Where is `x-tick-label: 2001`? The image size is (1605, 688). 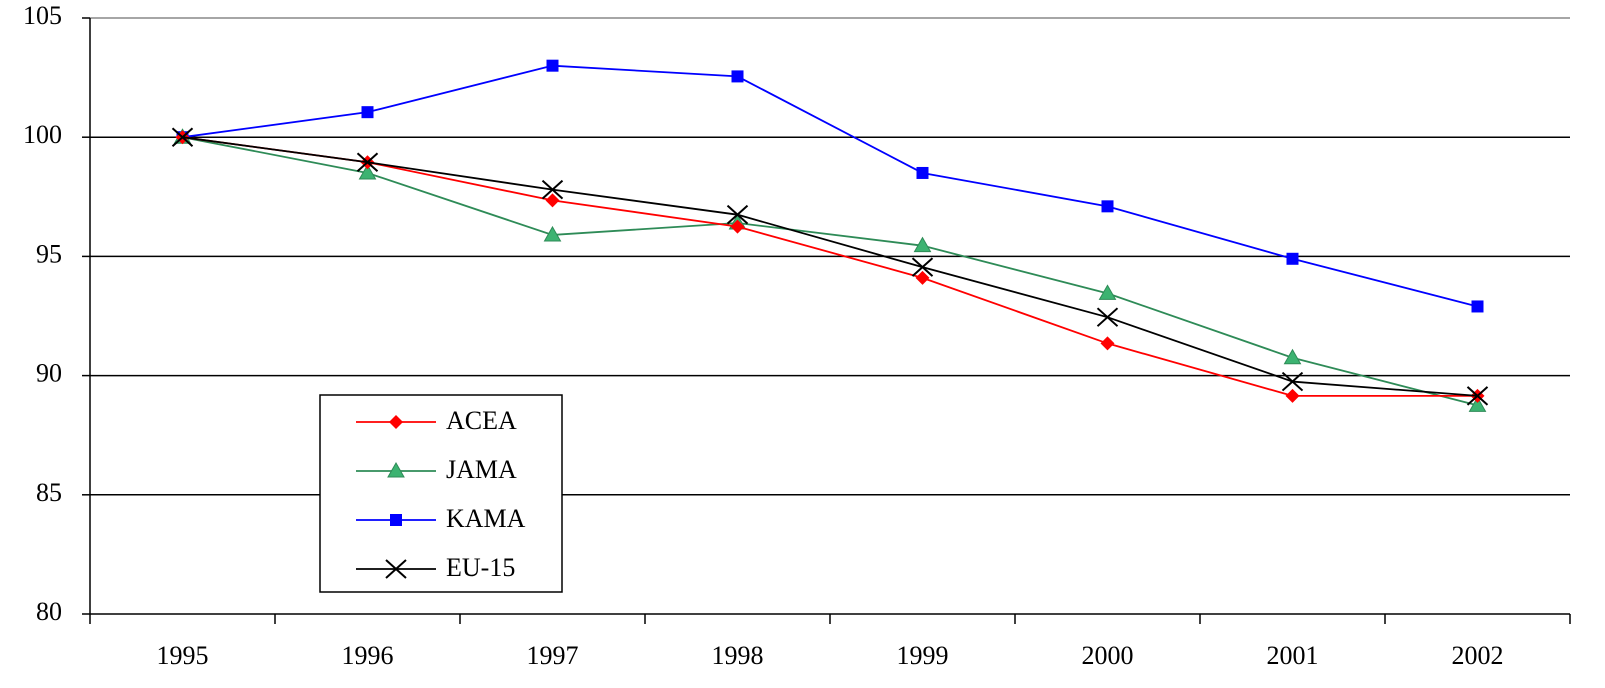 x-tick-label: 2001 is located at coordinates (1293, 655).